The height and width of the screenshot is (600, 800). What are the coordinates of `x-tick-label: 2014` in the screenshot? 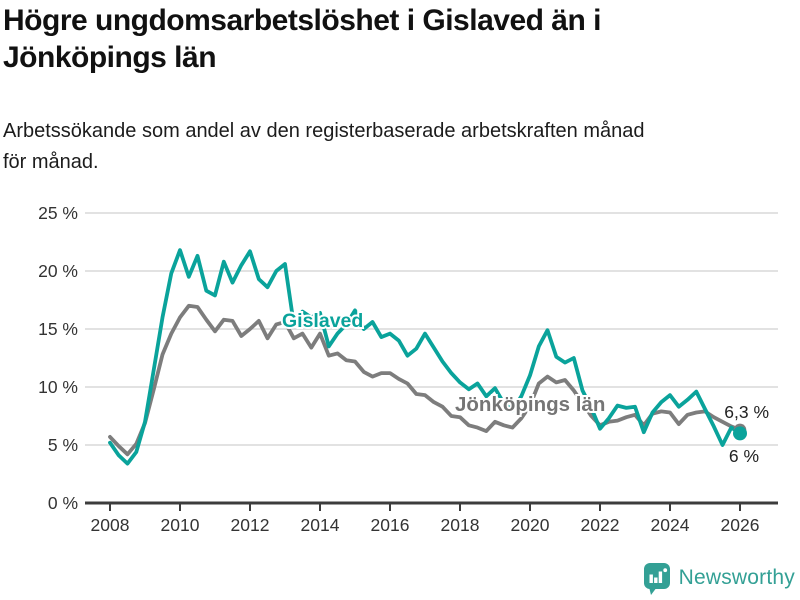 It's located at (320, 525).